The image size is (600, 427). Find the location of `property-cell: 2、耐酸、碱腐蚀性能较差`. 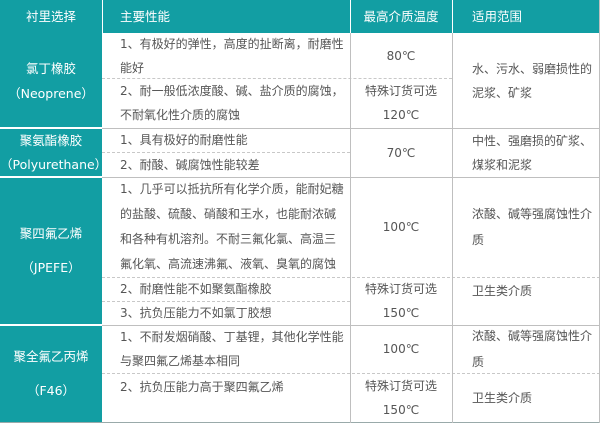

property-cell: 2、耐酸、碱腐蚀性能较差 is located at coordinates (190, 164).